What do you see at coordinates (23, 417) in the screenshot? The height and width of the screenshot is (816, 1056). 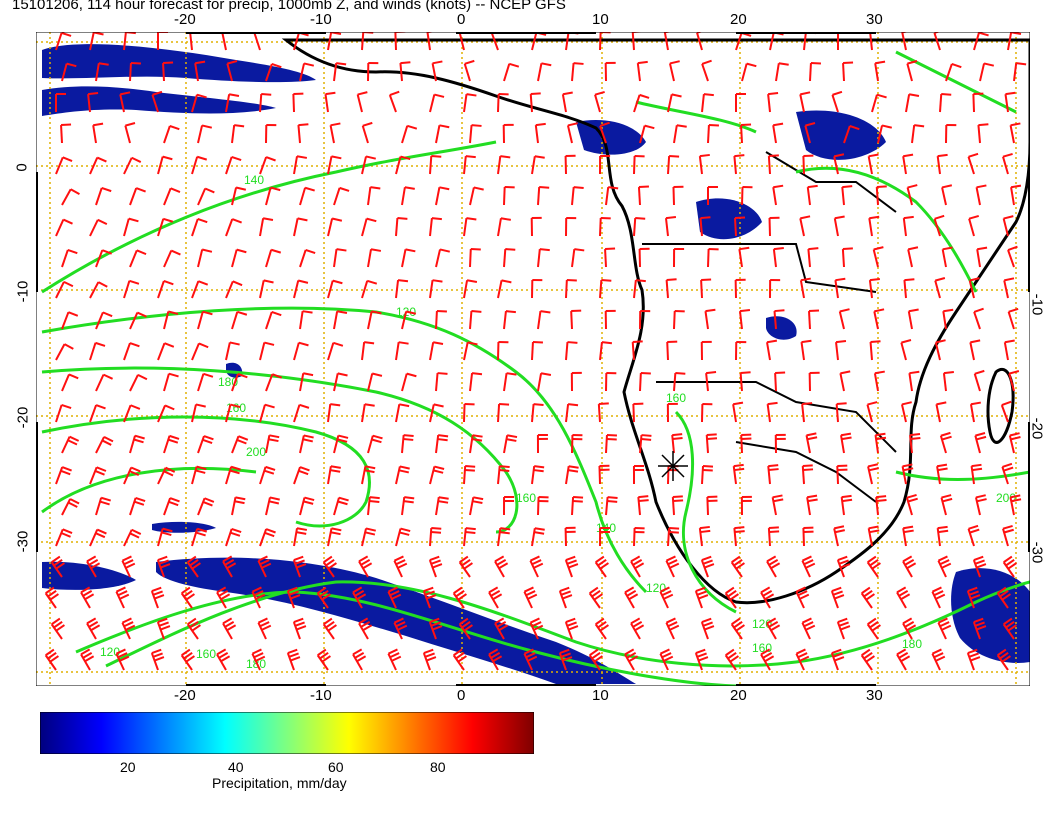 I see `left-tick-lat-m20: -20` at bounding box center [23, 417].